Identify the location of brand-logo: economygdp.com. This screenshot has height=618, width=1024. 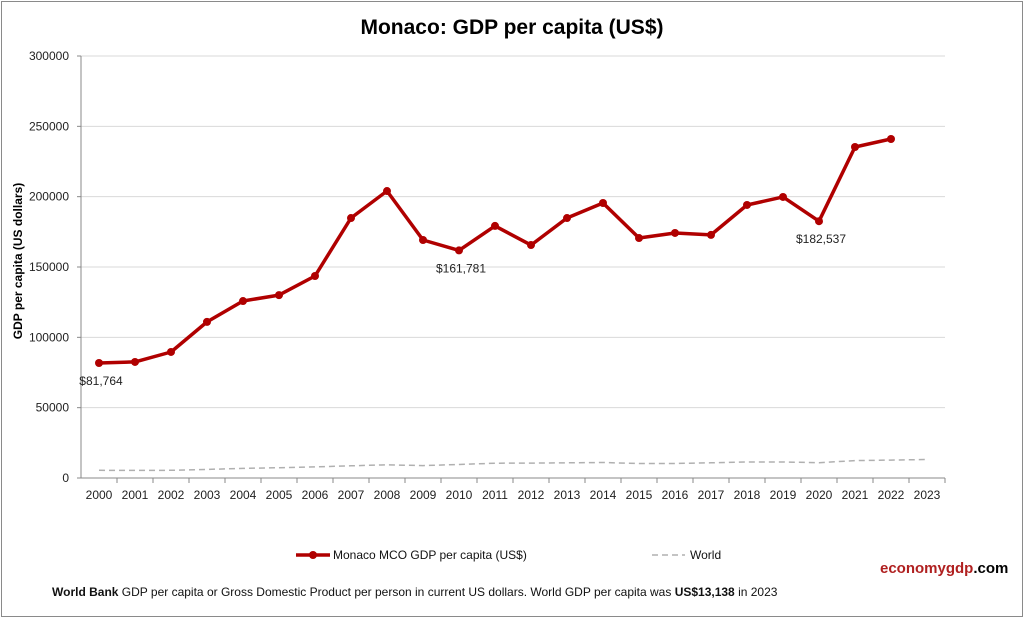
(944, 568).